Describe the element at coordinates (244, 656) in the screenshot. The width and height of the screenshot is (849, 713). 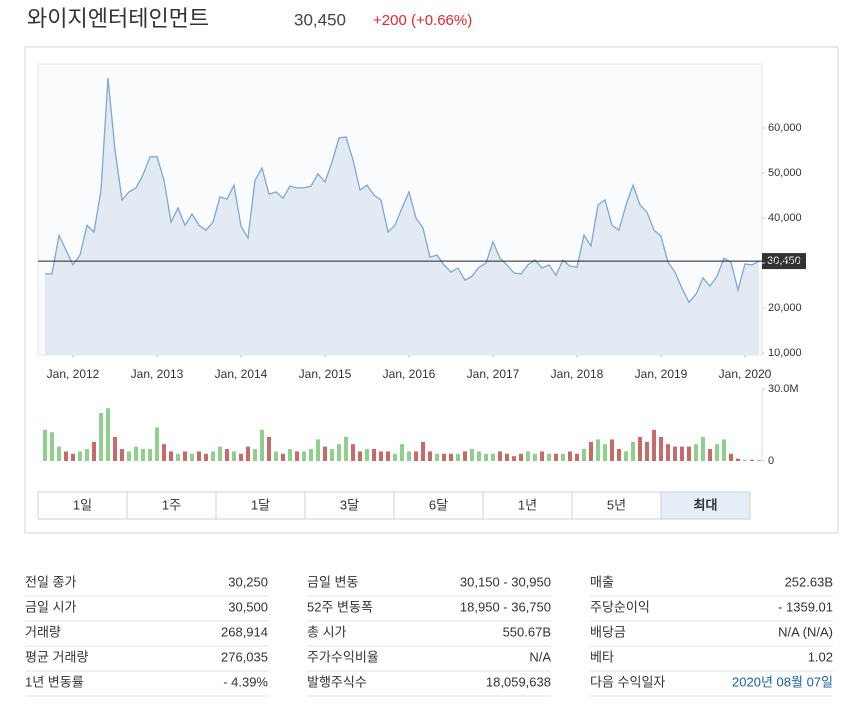
I see `stat-value: 276,035` at that location.